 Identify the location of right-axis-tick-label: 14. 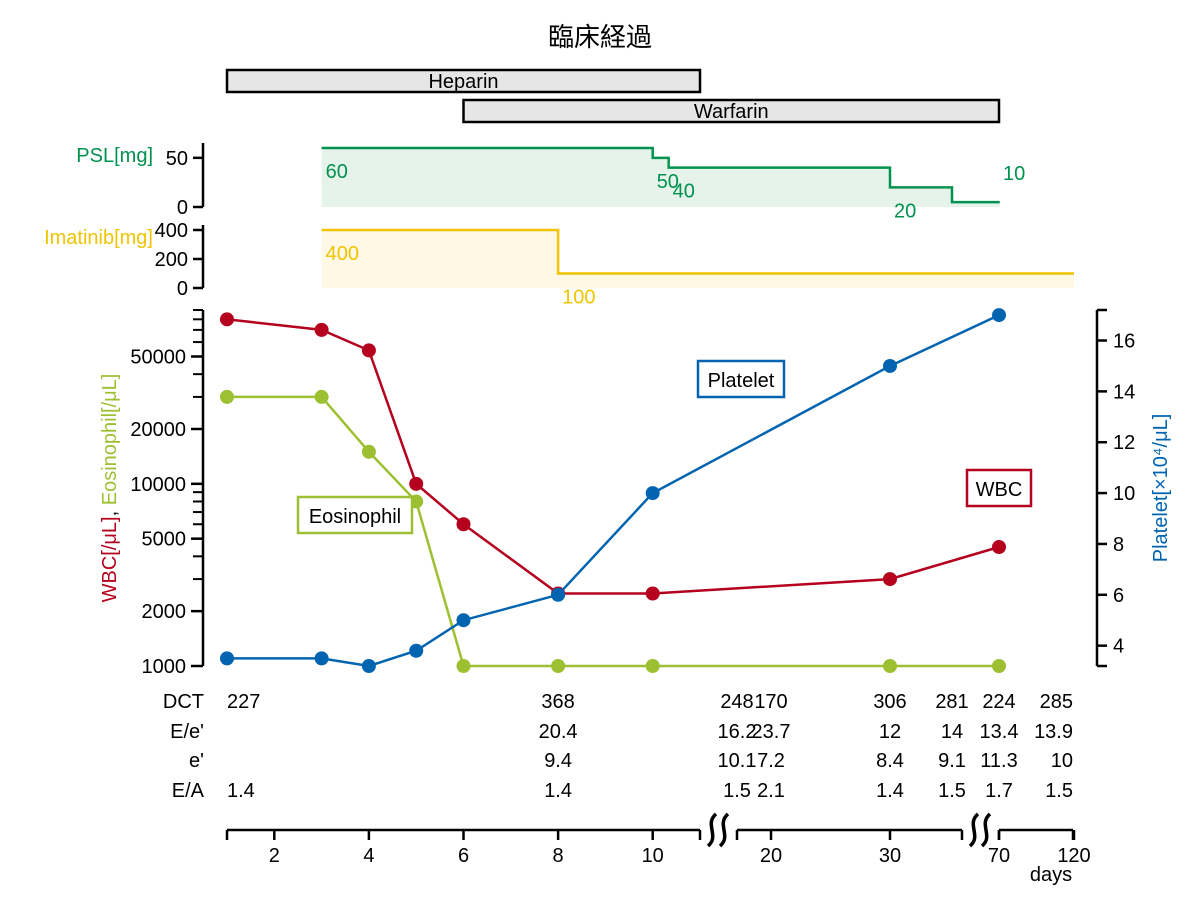
(1124, 392).